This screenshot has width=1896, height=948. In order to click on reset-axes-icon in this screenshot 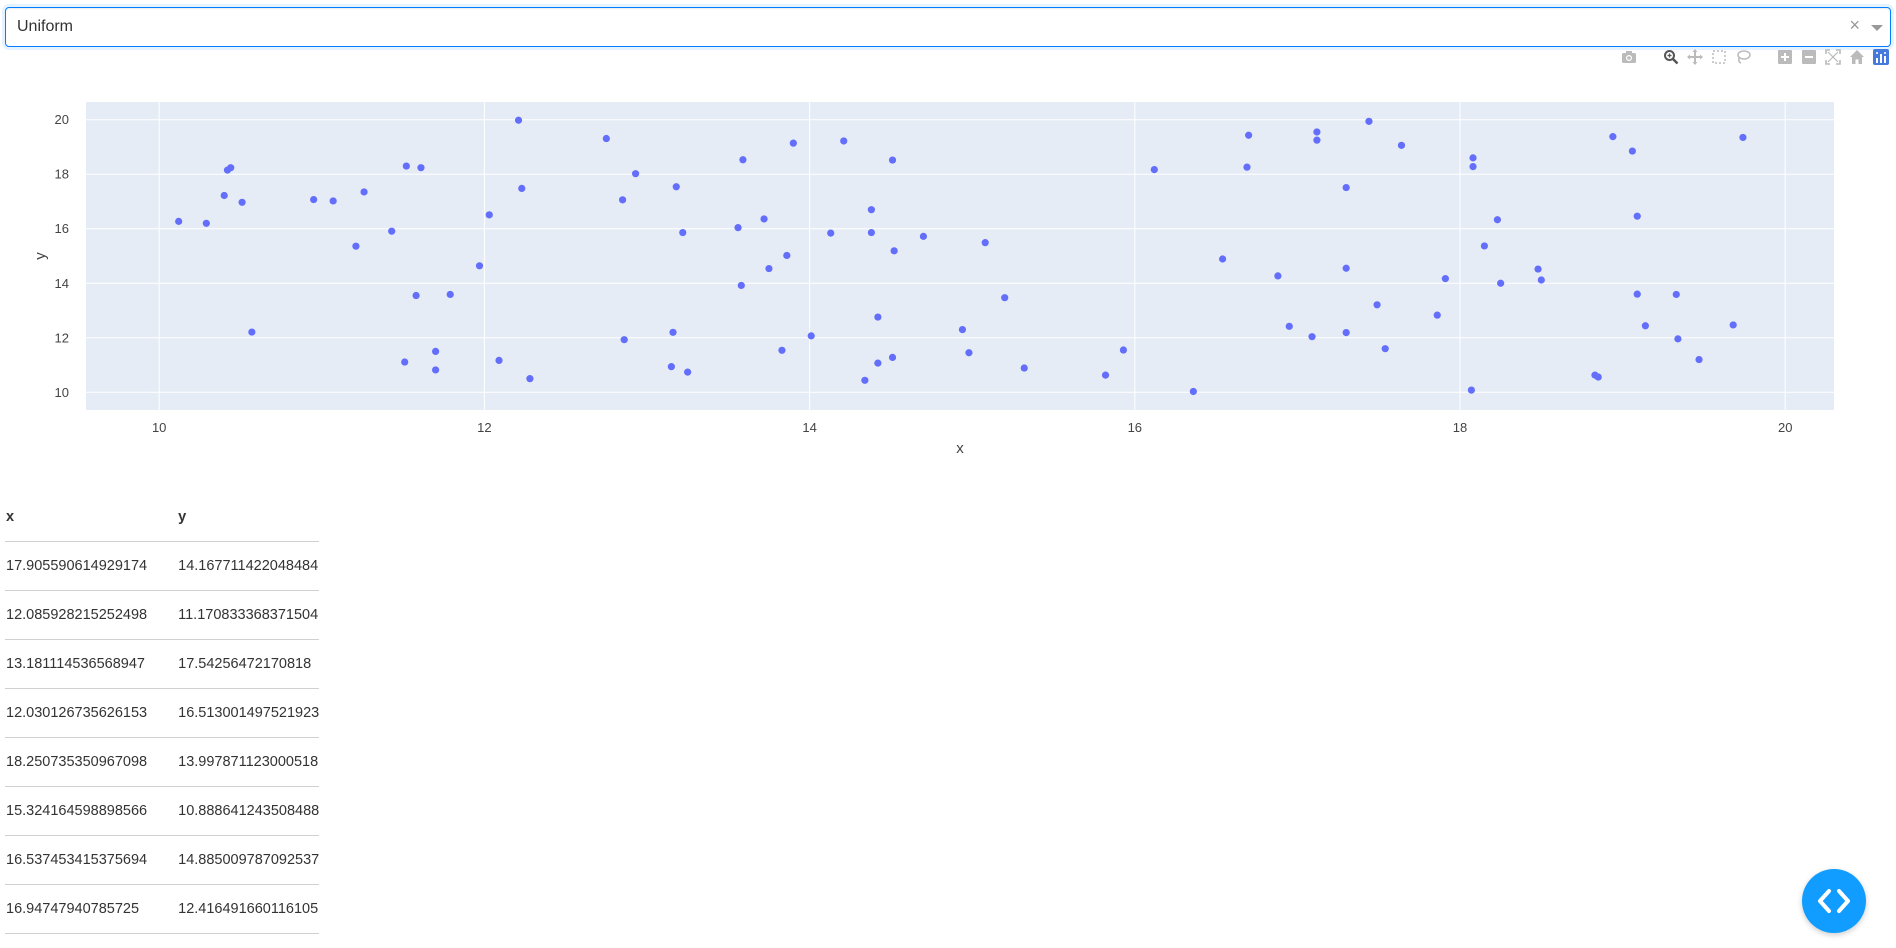, I will do `click(1857, 57)`.